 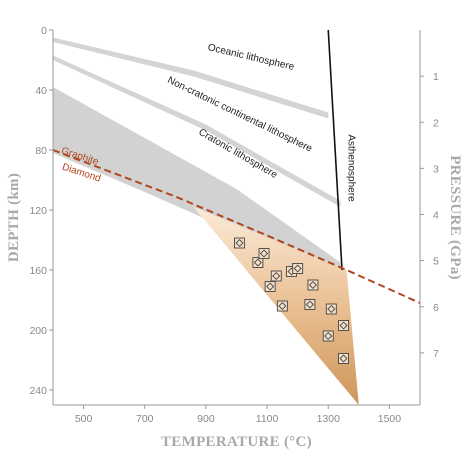 What do you see at coordinates (38, 331) in the screenshot?
I see `y-tick-label-200: 200` at bounding box center [38, 331].